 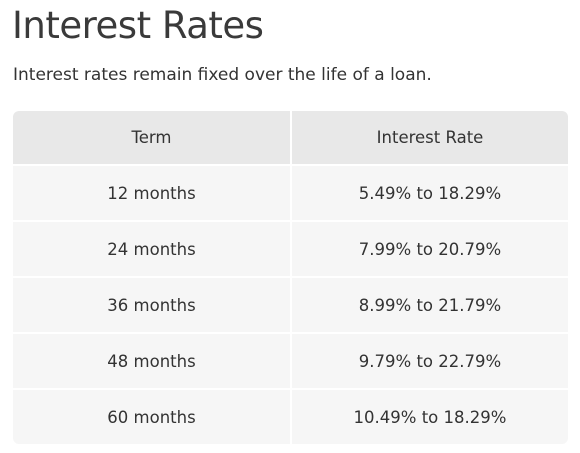 I want to click on table-row: 36 months 8.99% to 21.79%, so click(x=290, y=304).